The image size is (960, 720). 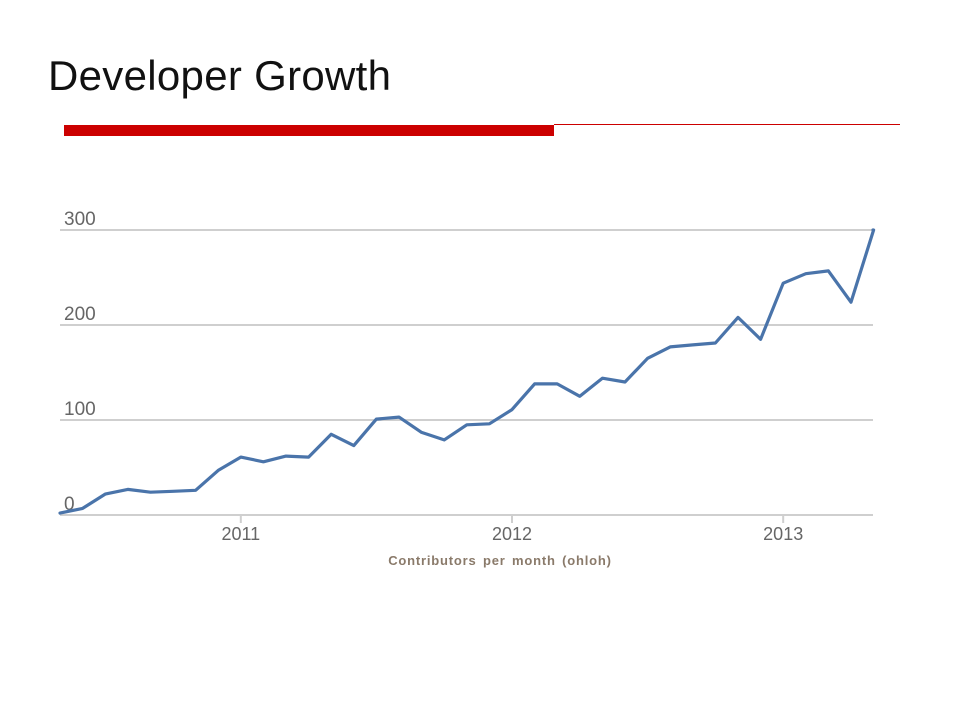 What do you see at coordinates (512, 534) in the screenshot?
I see `x-tick-label: 2012` at bounding box center [512, 534].